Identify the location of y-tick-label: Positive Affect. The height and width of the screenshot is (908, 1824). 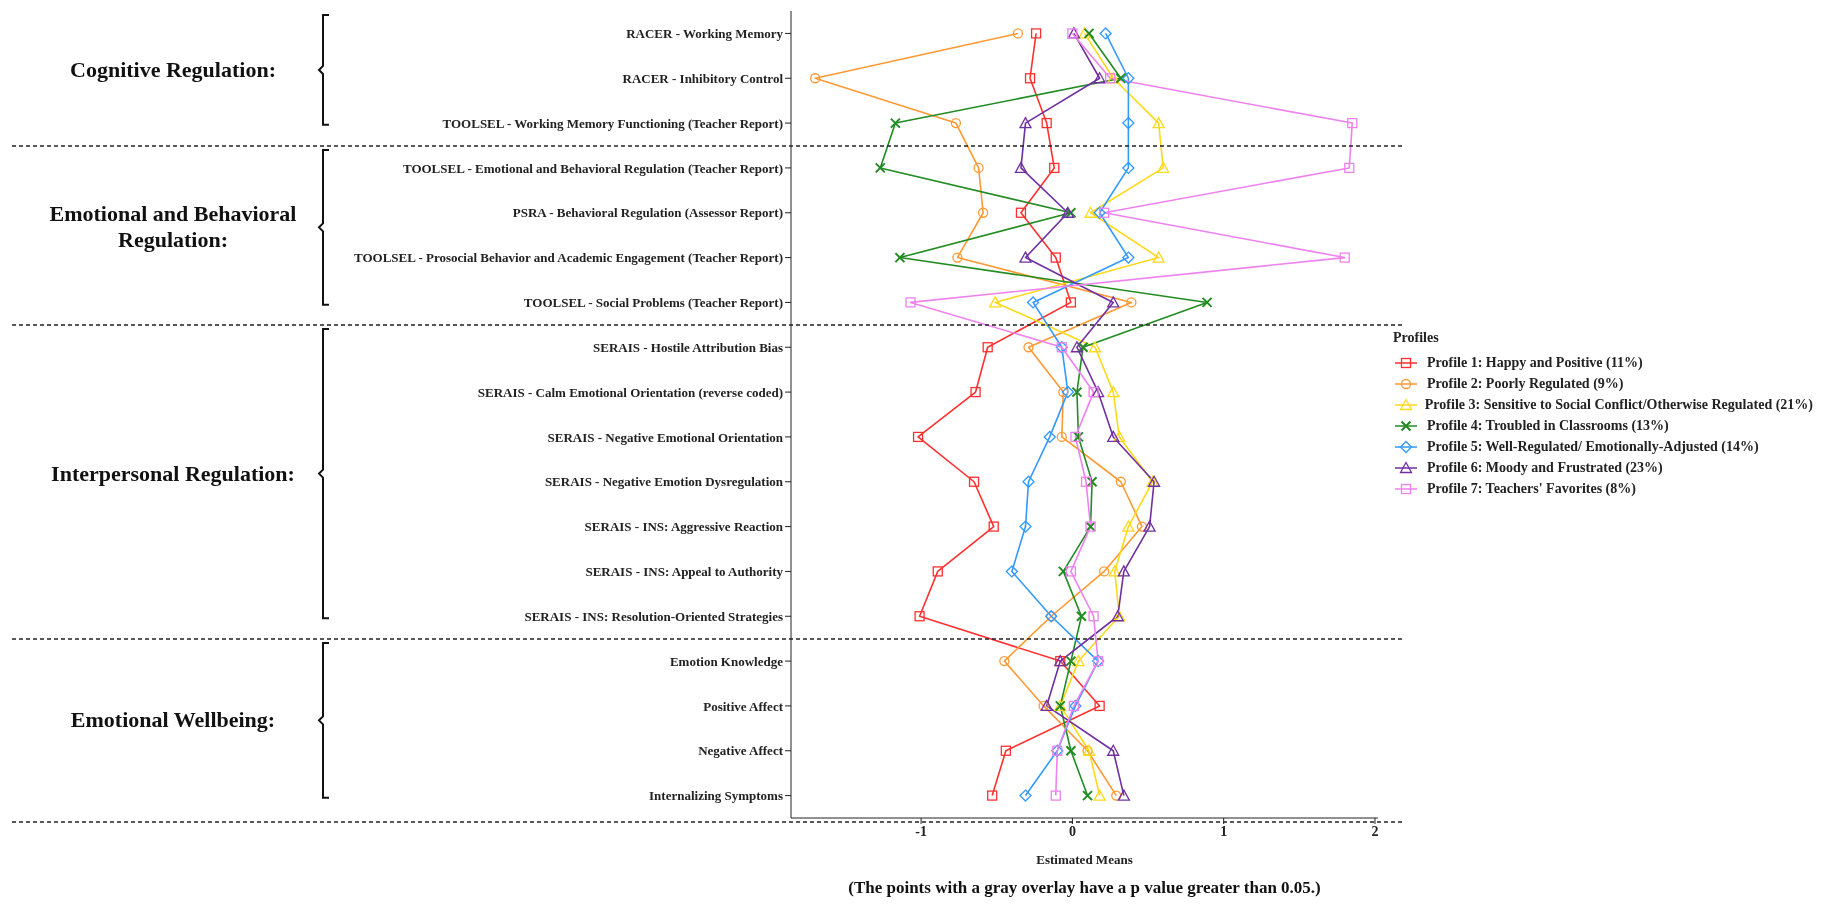
(743, 706).